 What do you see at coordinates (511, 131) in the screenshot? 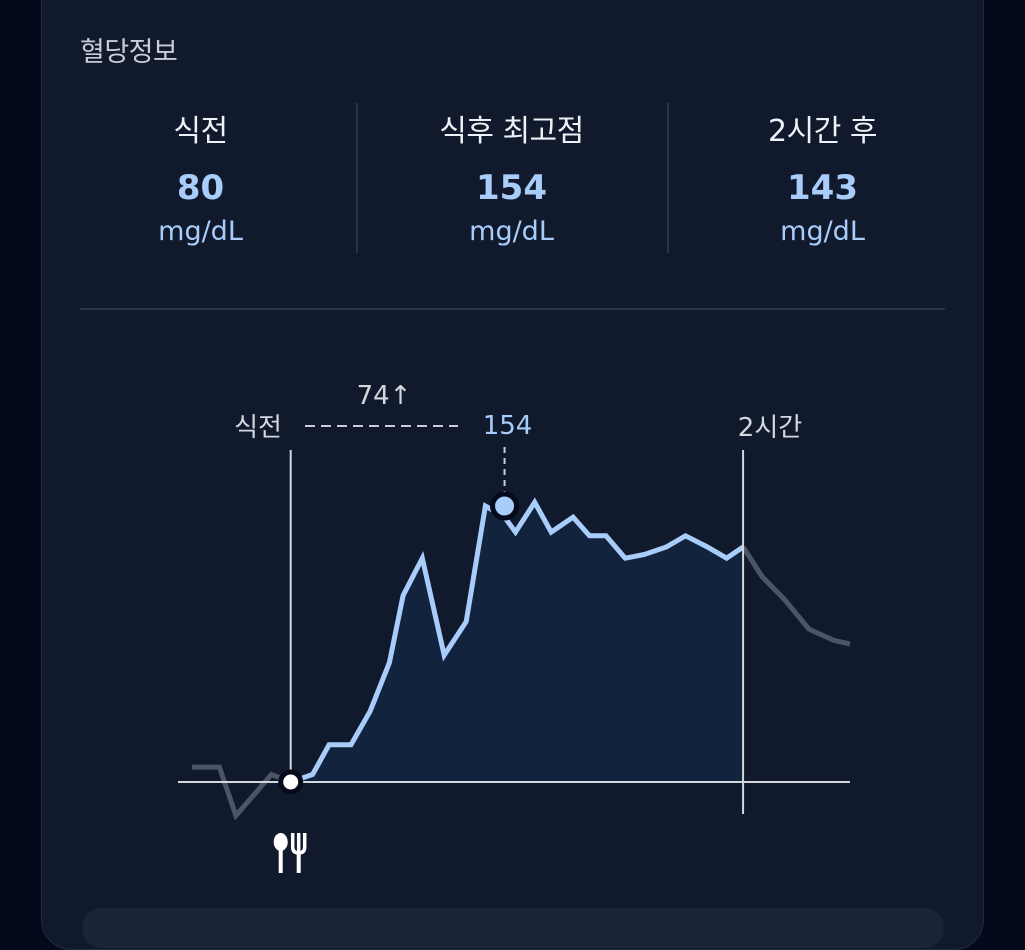
I see `stat-label: 식후 최고점` at bounding box center [511, 131].